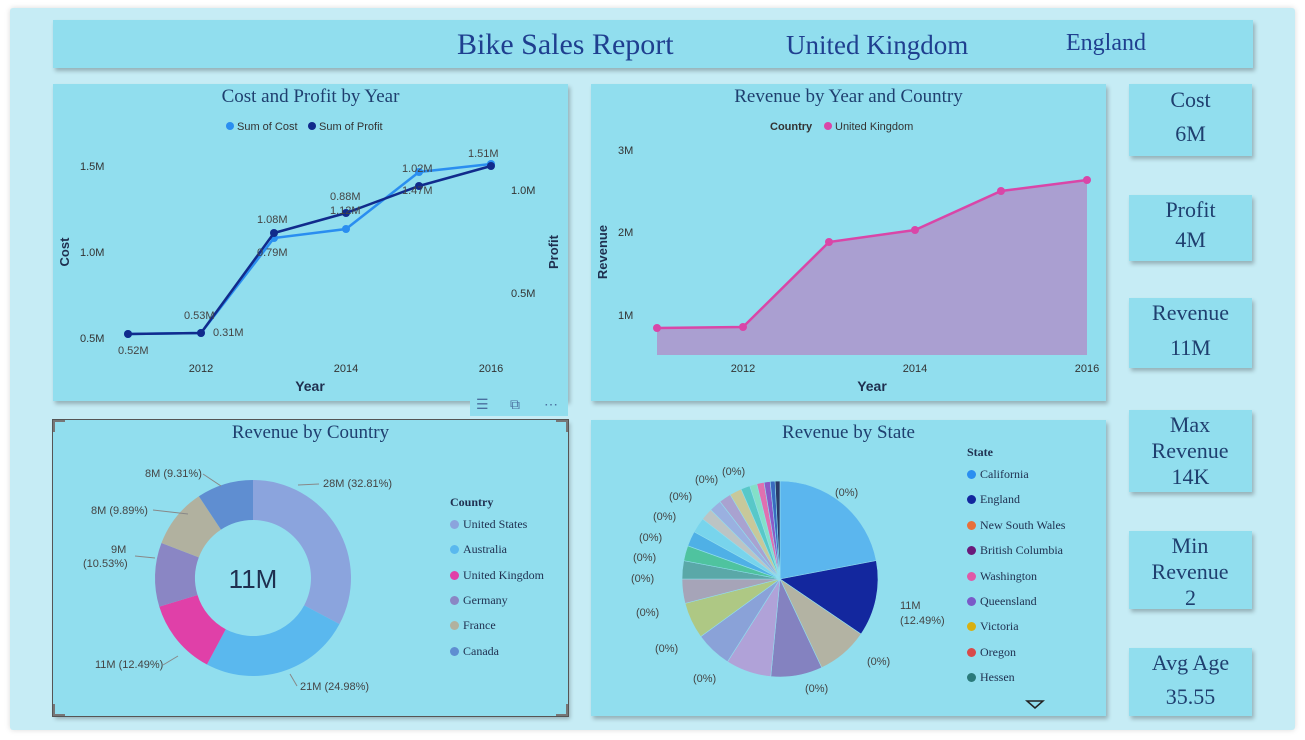 The height and width of the screenshot is (740, 1305). Describe the element at coordinates (192, 629) in the screenshot. I see `donut-slice-united-kingdom` at that location.